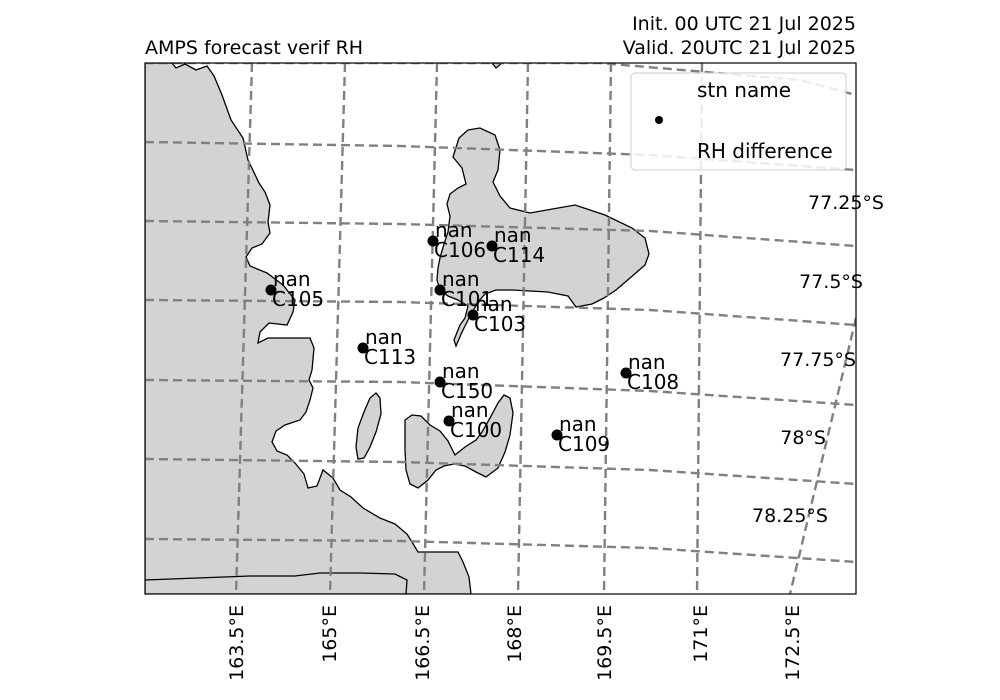  What do you see at coordinates (330, 634) in the screenshot?
I see `lon-label-165: 165°E` at bounding box center [330, 634].